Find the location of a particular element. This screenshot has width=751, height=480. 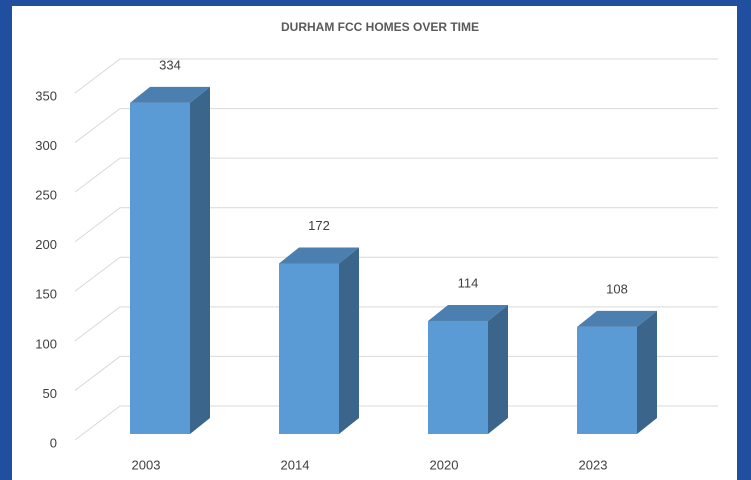

y-tick-label: 350 is located at coordinates (46, 95).